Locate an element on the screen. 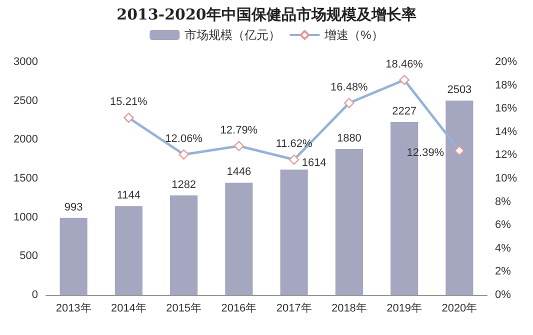  data-label: 11.62% is located at coordinates (294, 144).